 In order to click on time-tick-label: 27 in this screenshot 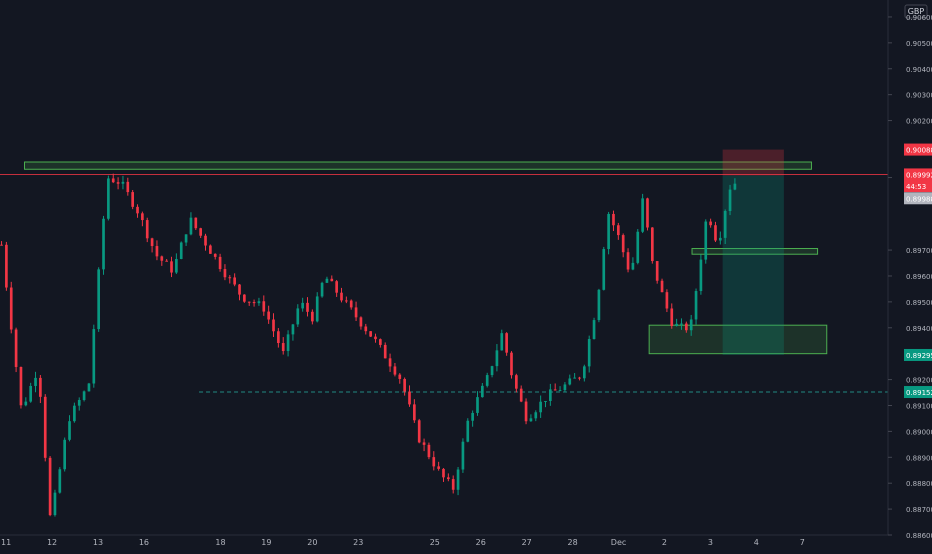, I will do `click(527, 542)`.